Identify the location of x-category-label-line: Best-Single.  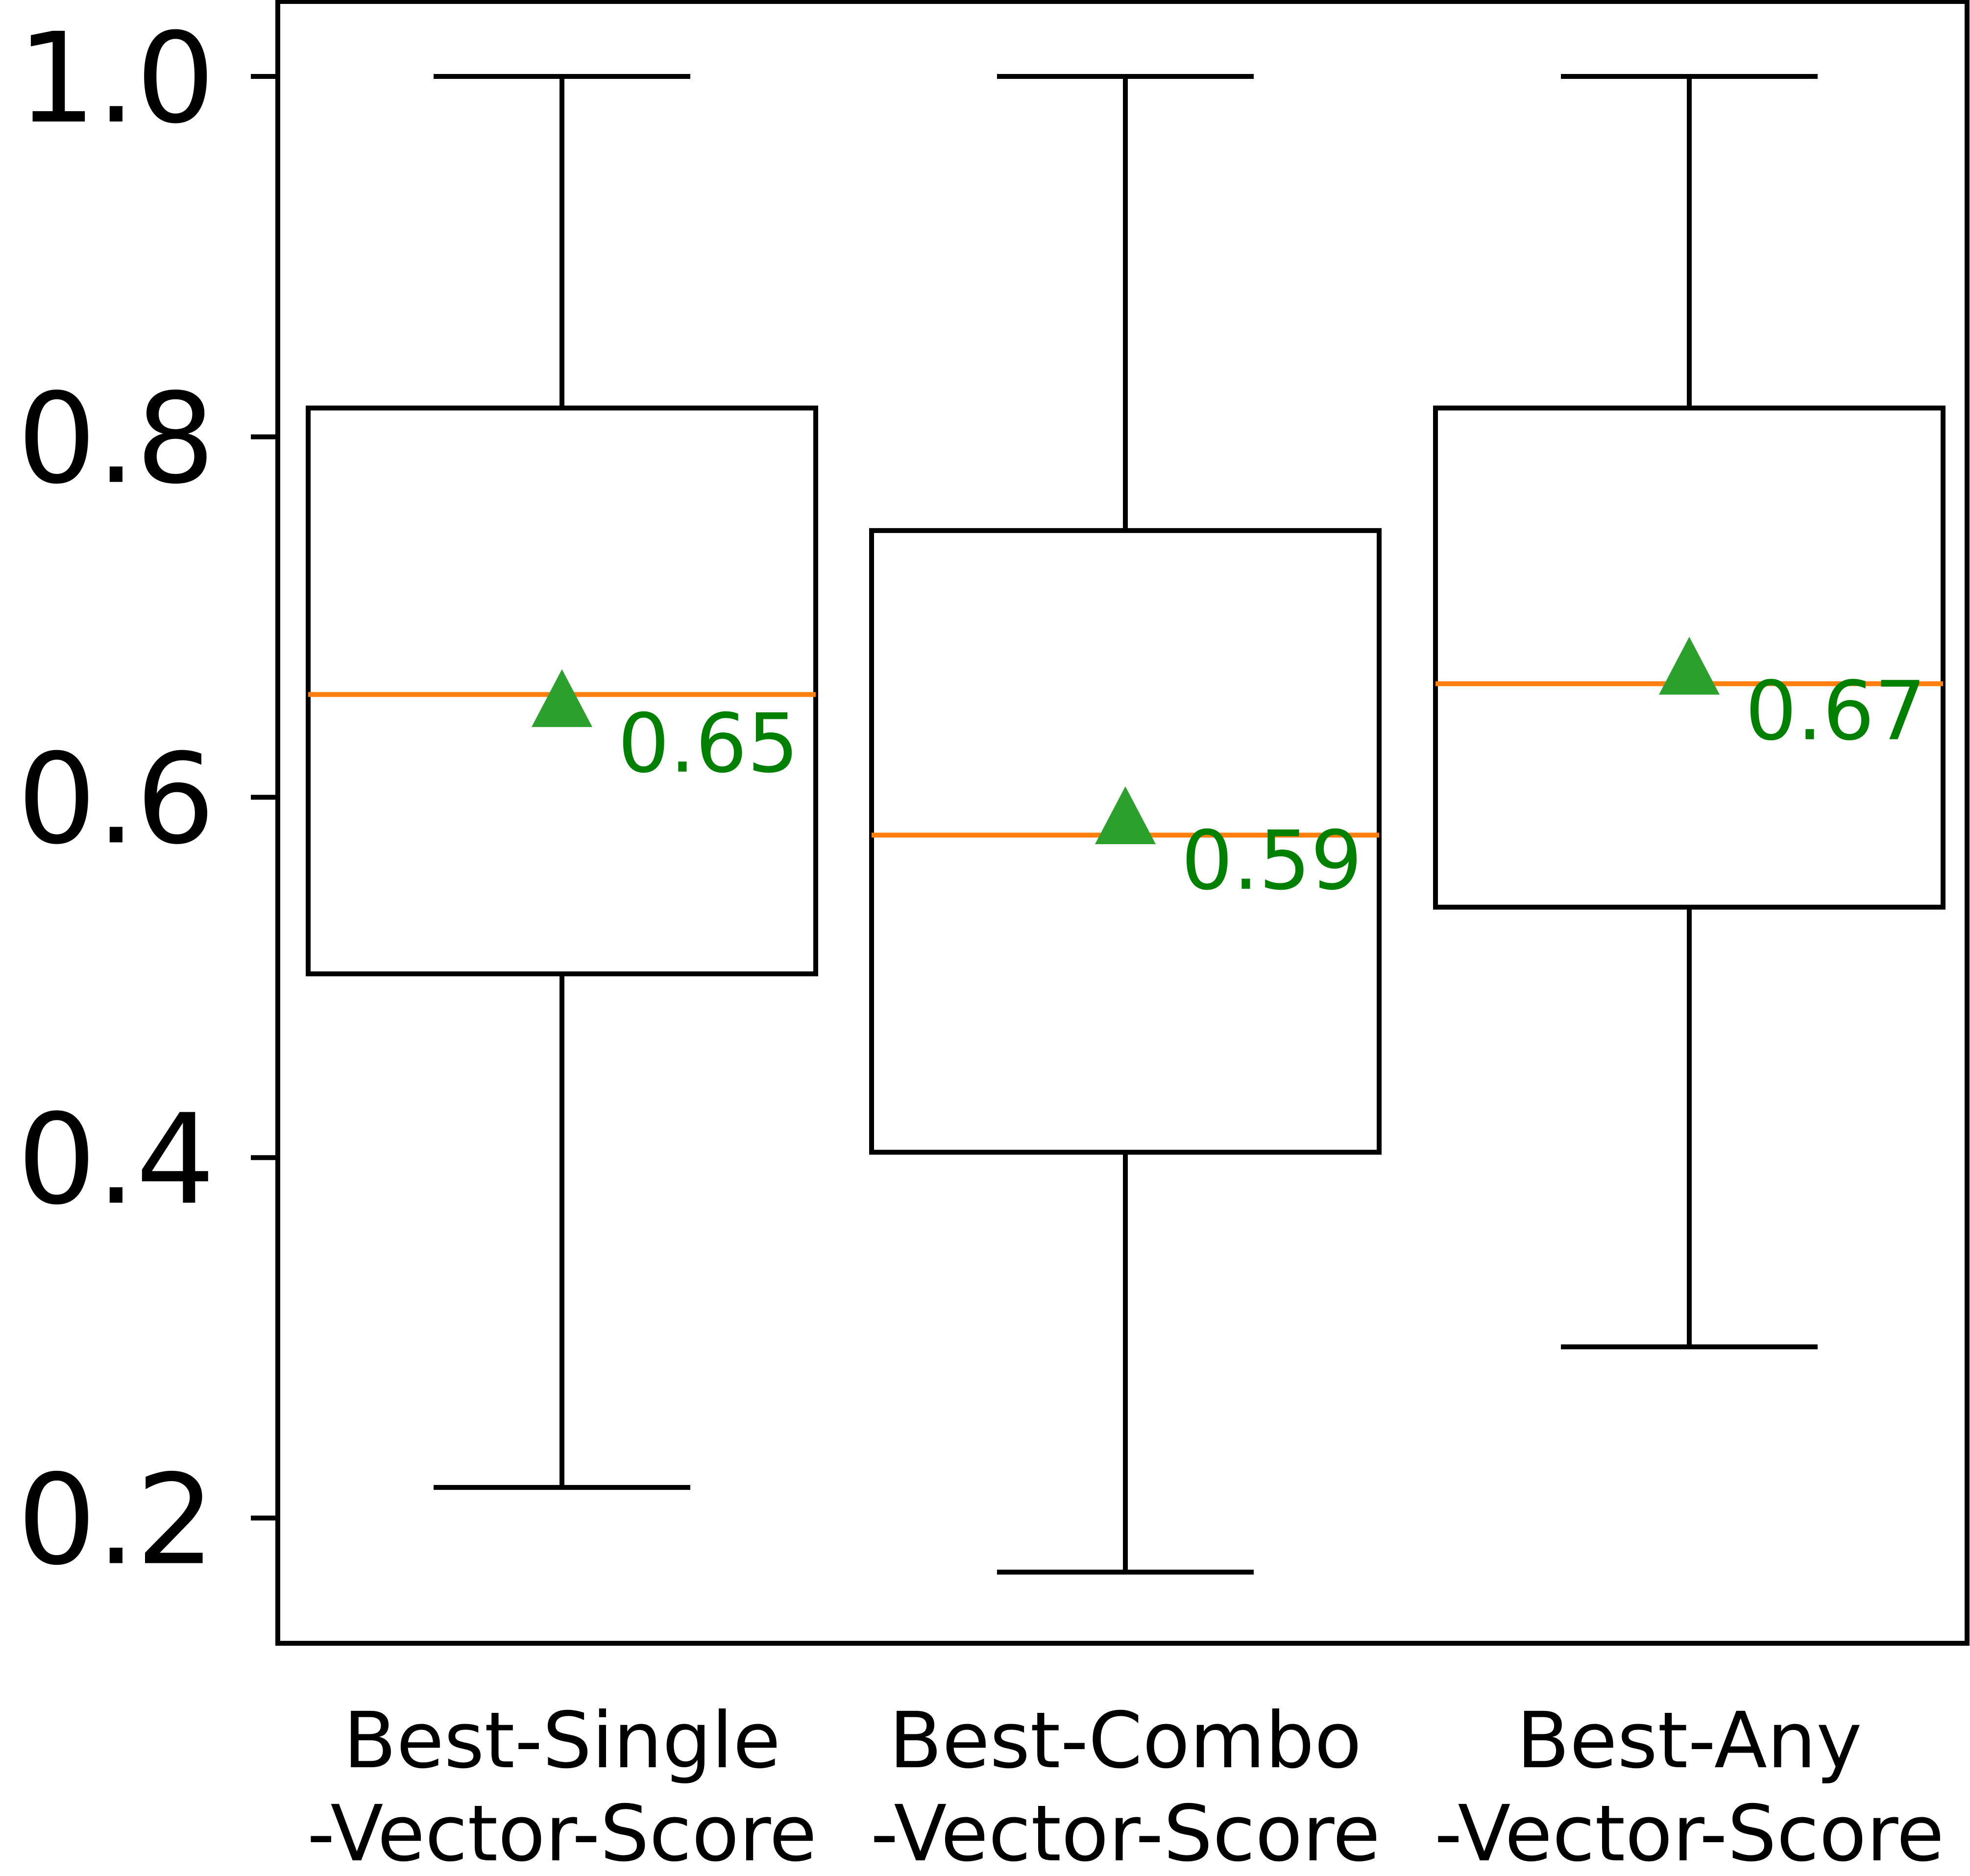
(562, 1741).